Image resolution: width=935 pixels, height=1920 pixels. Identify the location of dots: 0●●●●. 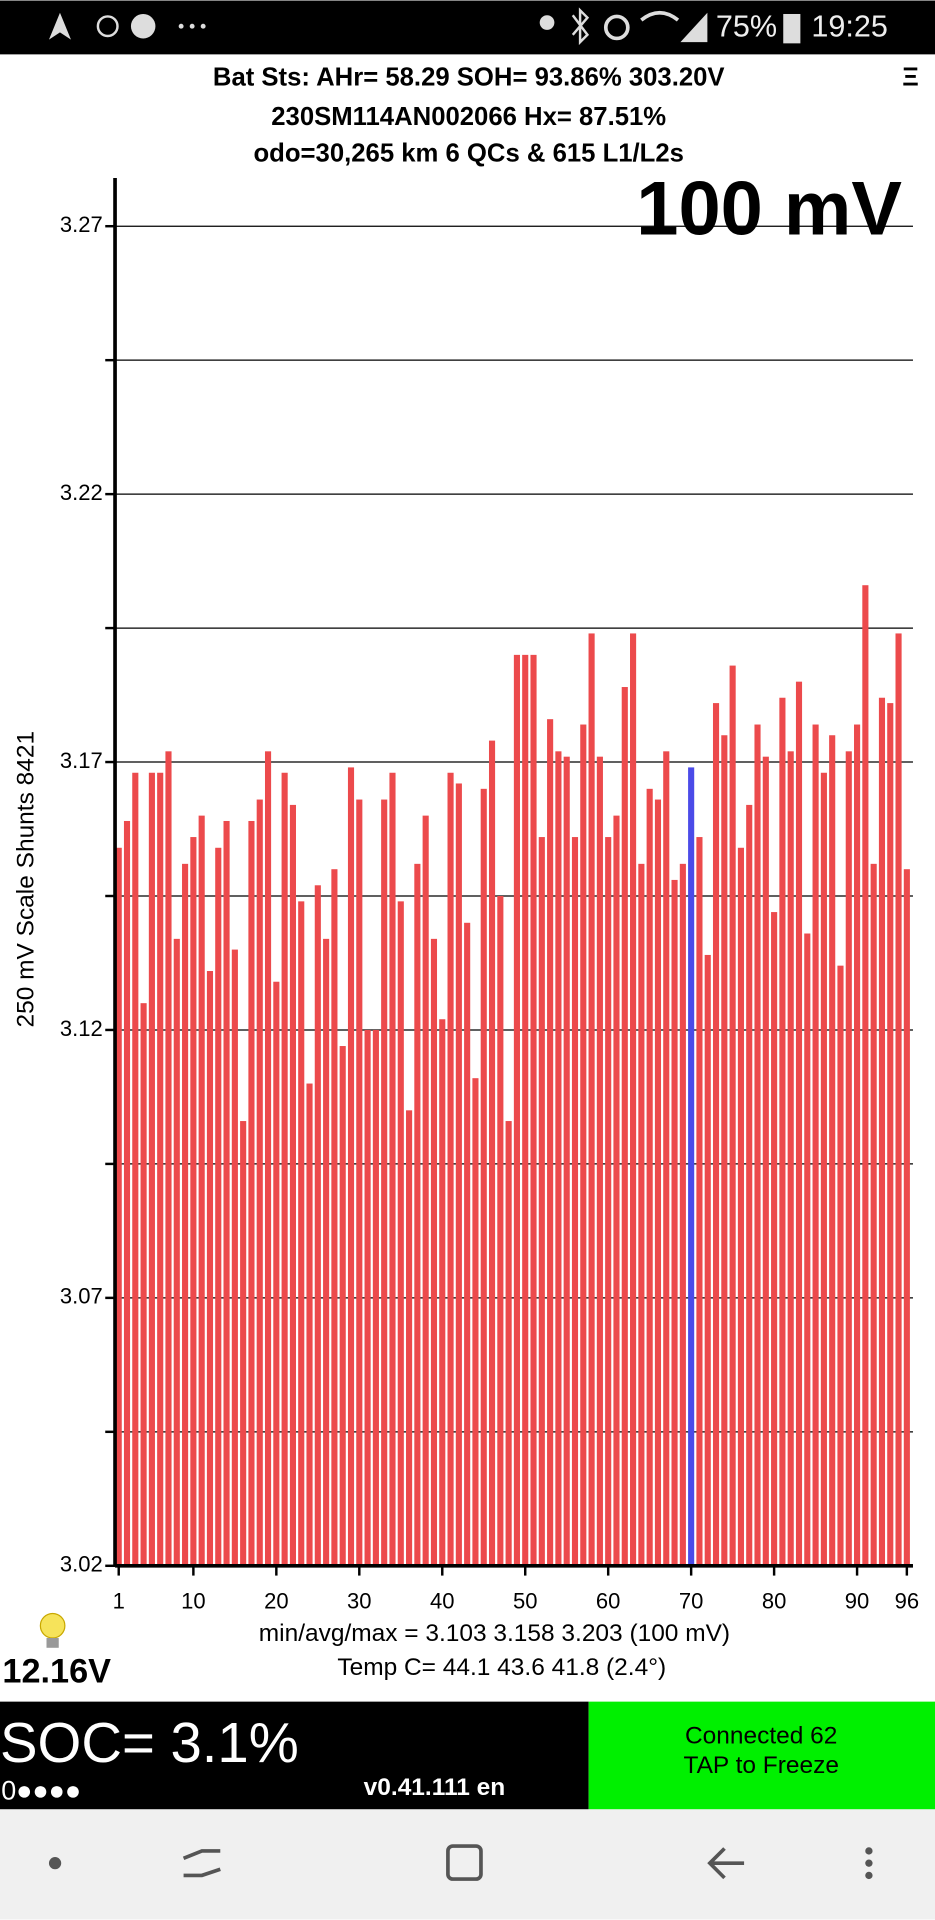
(41, 1790).